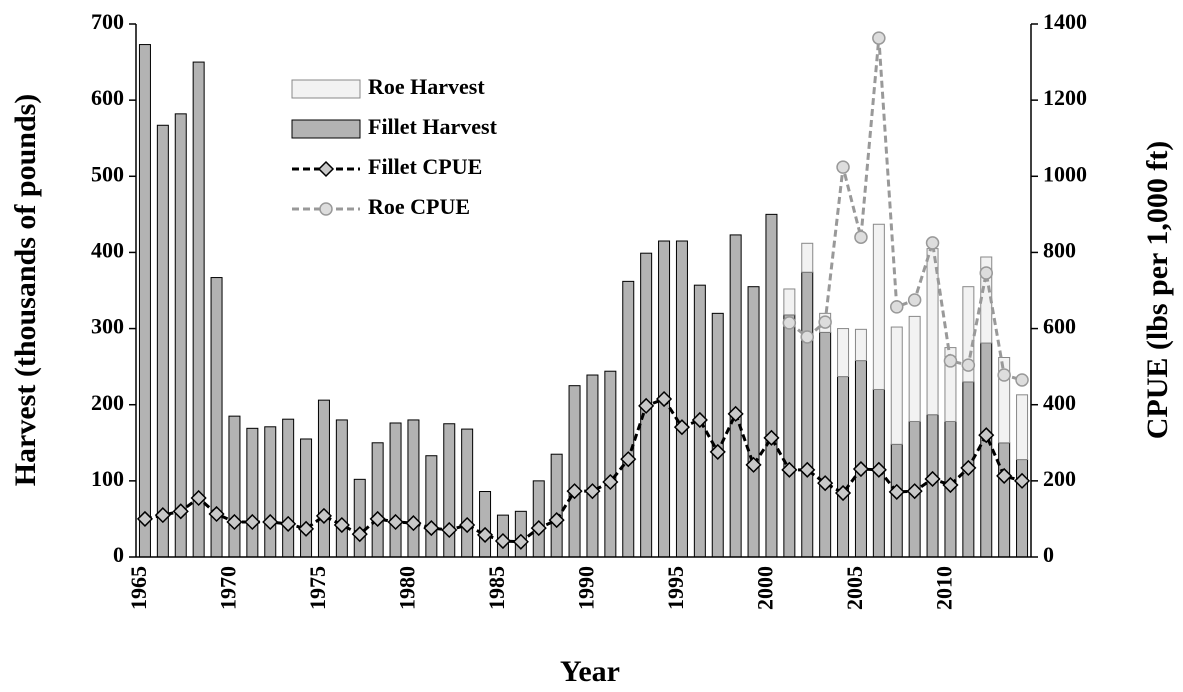  I want to click on y-tick-label: 400, so click(107, 249).